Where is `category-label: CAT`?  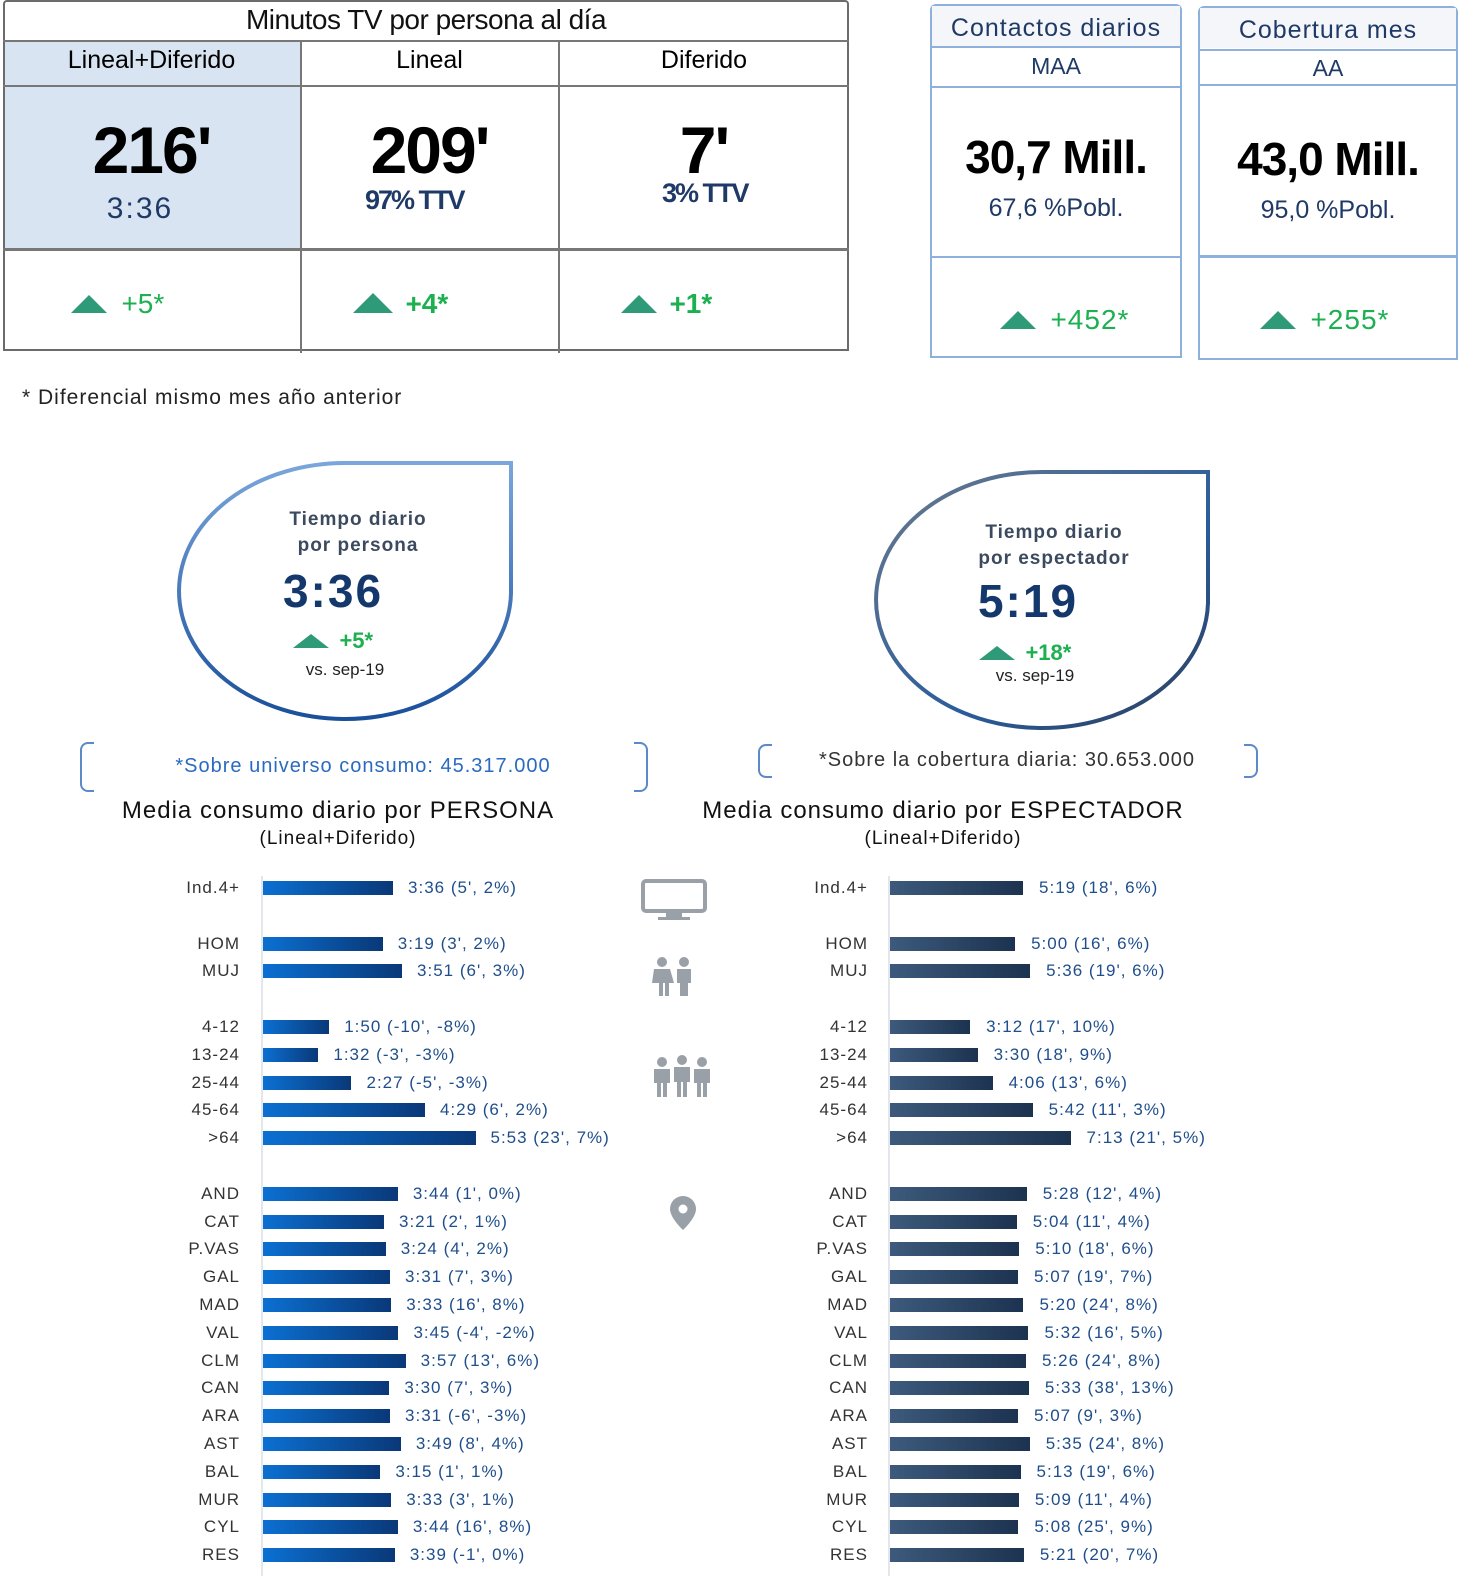 category-label: CAT is located at coordinates (850, 1221).